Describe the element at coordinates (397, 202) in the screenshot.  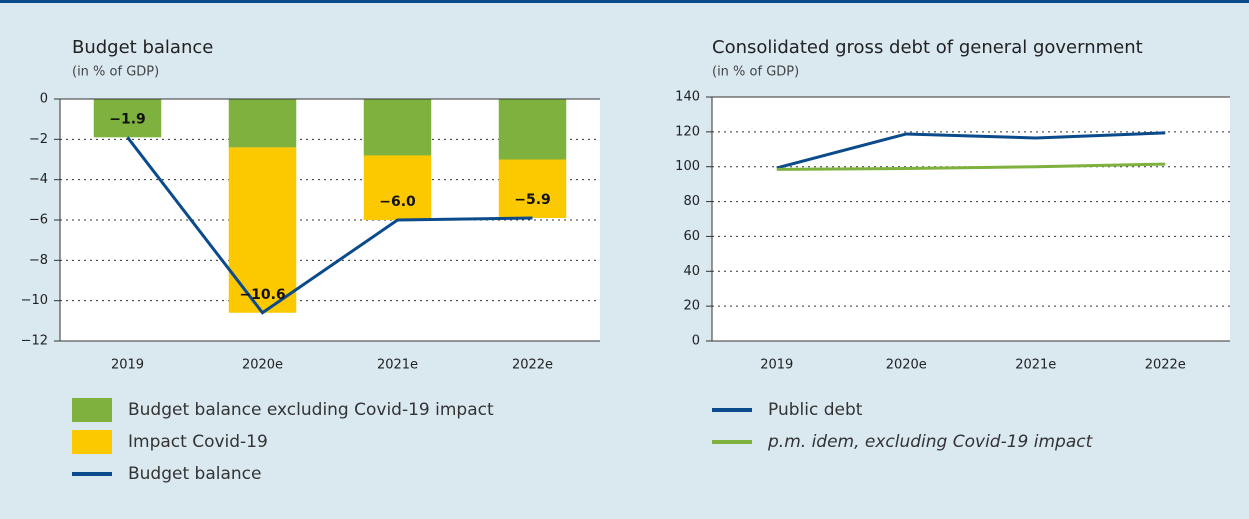
I see `value-label: −6.0` at that location.